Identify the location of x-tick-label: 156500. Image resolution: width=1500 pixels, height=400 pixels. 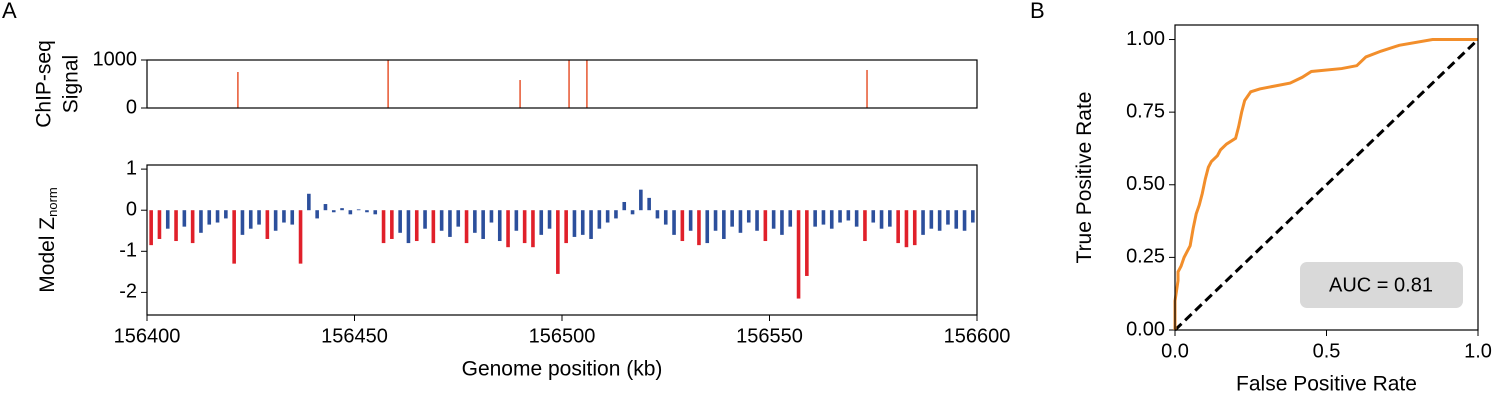
(562, 336).